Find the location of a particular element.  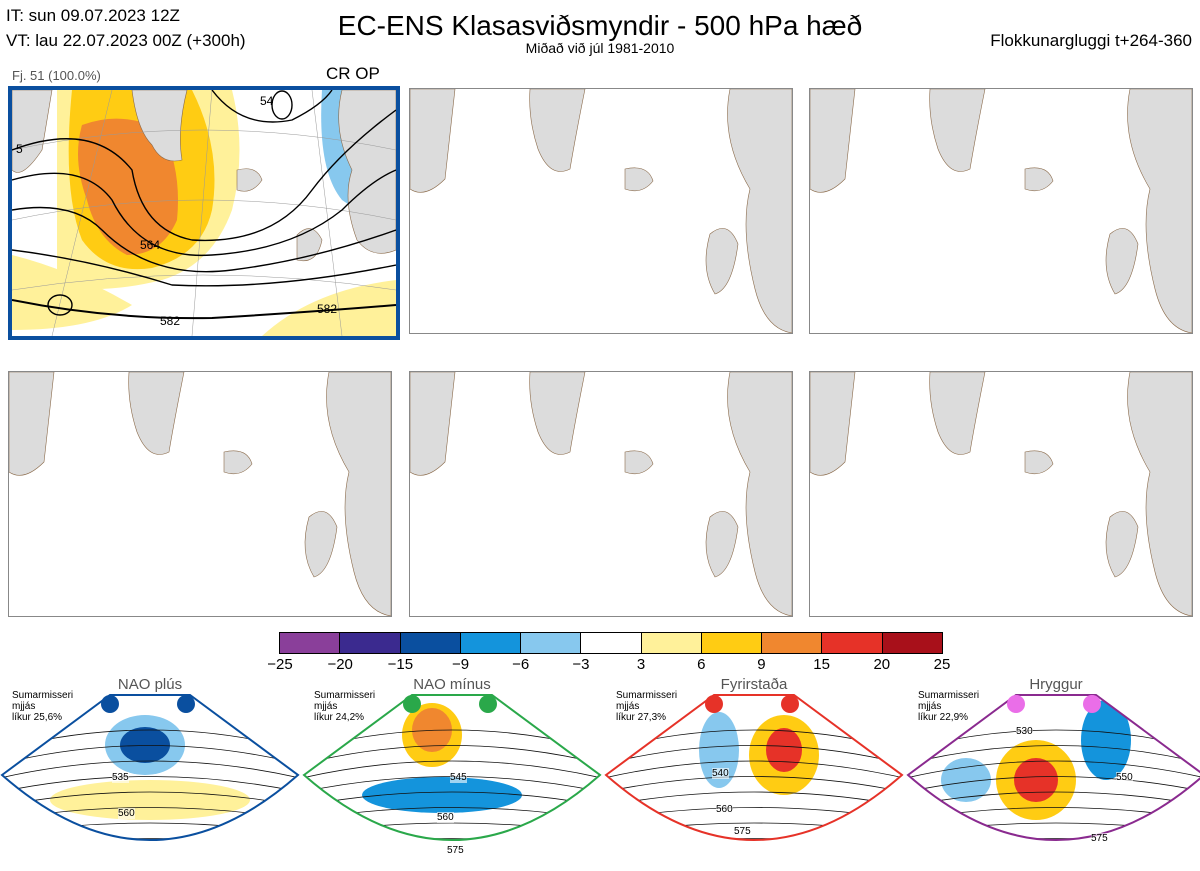

contour-label: 550 is located at coordinates (1124, 777).